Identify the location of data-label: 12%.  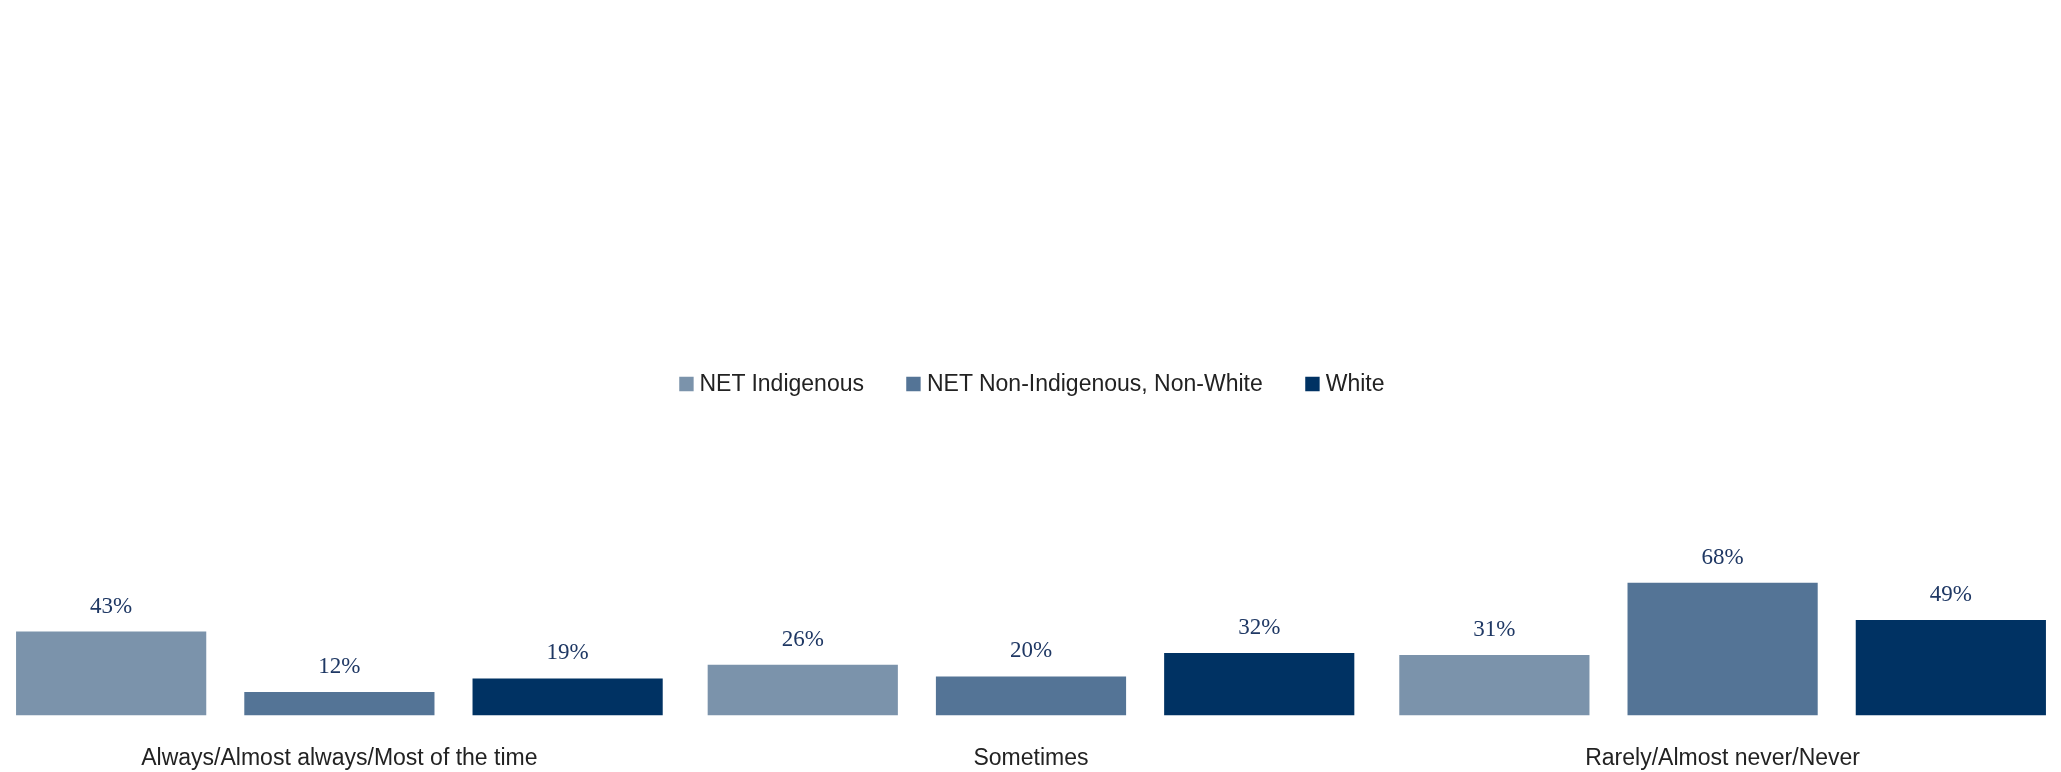
(339, 666).